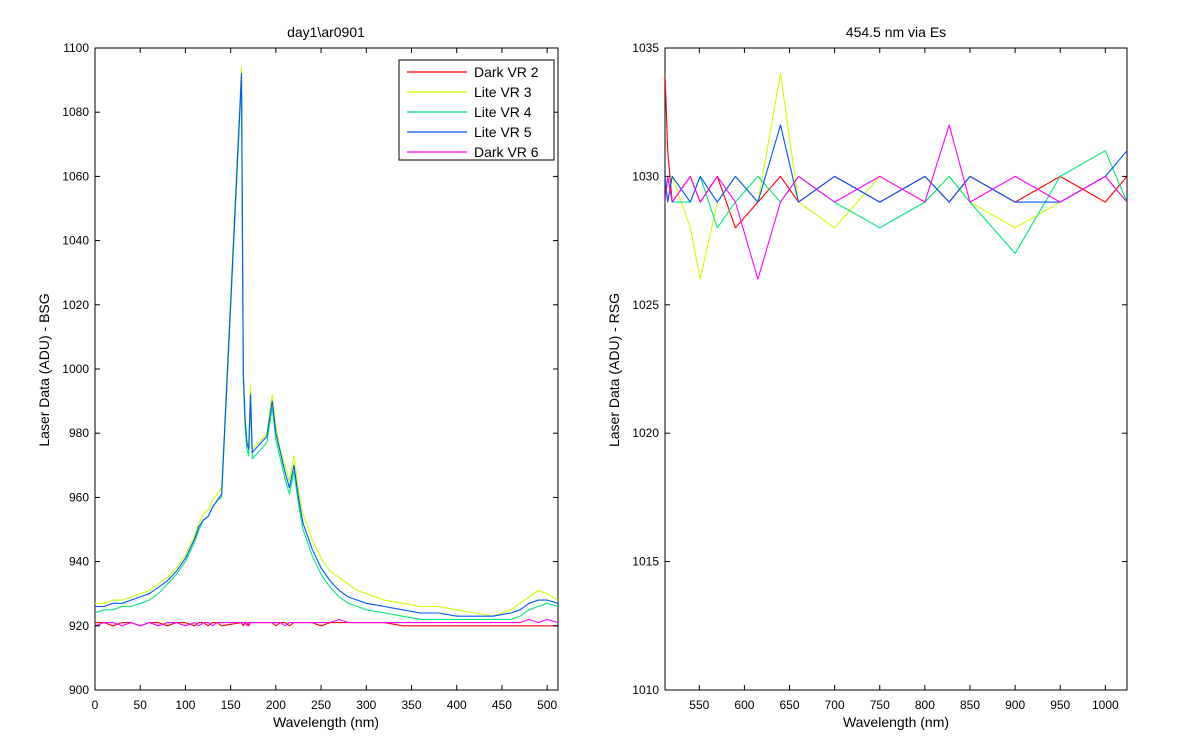 Image resolution: width=1200 pixels, height=750 pixels. What do you see at coordinates (1105, 705) in the screenshot?
I see `x-tick-label: 1000` at bounding box center [1105, 705].